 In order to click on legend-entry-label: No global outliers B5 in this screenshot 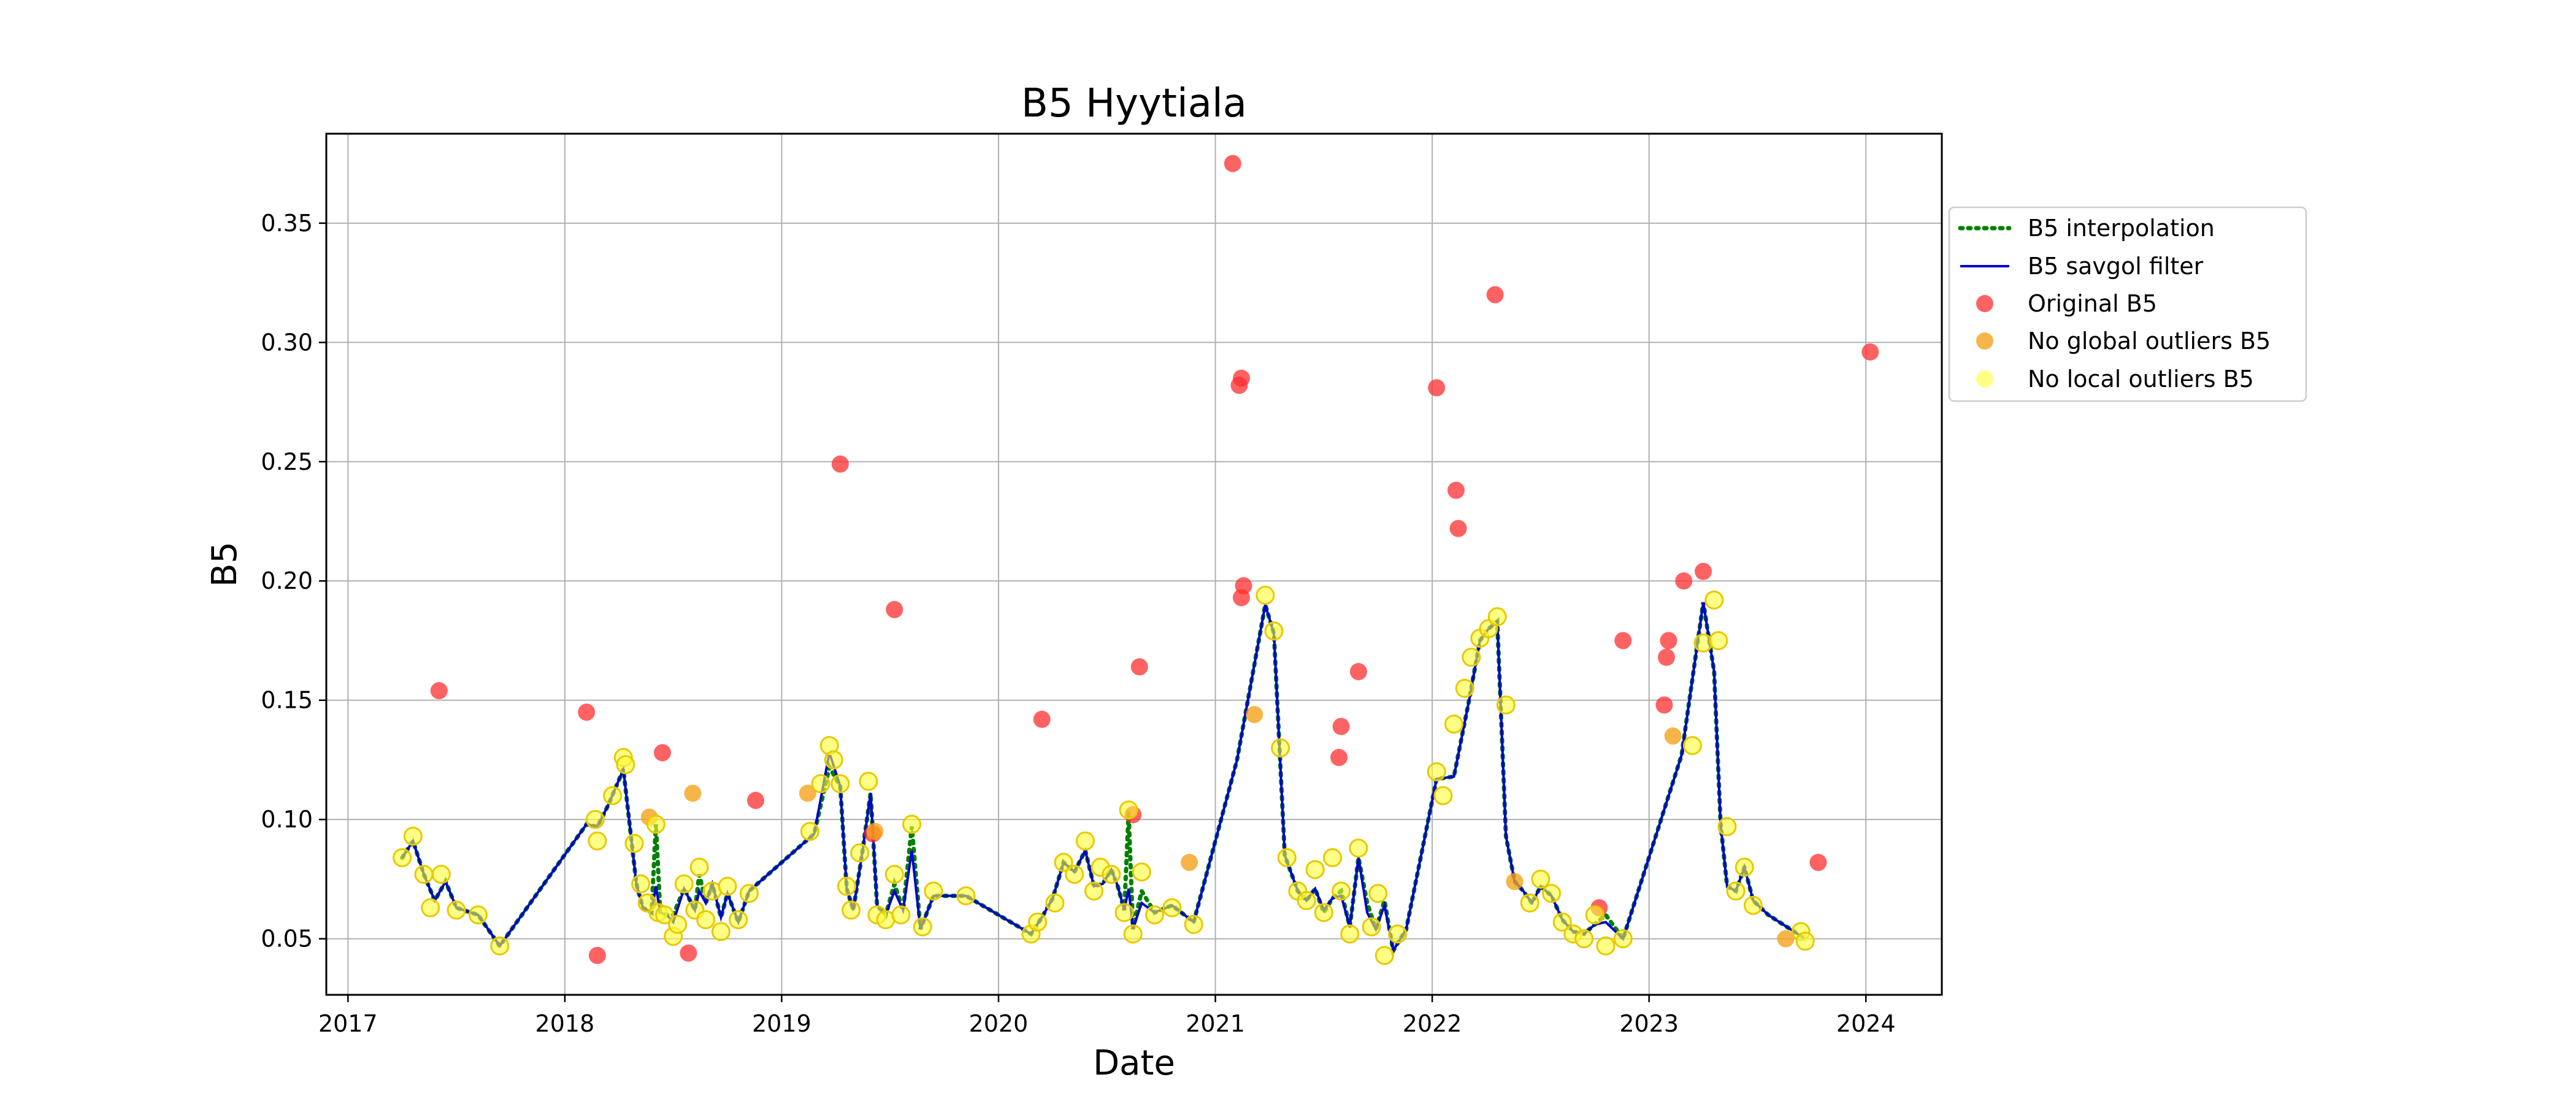, I will do `click(2149, 341)`.